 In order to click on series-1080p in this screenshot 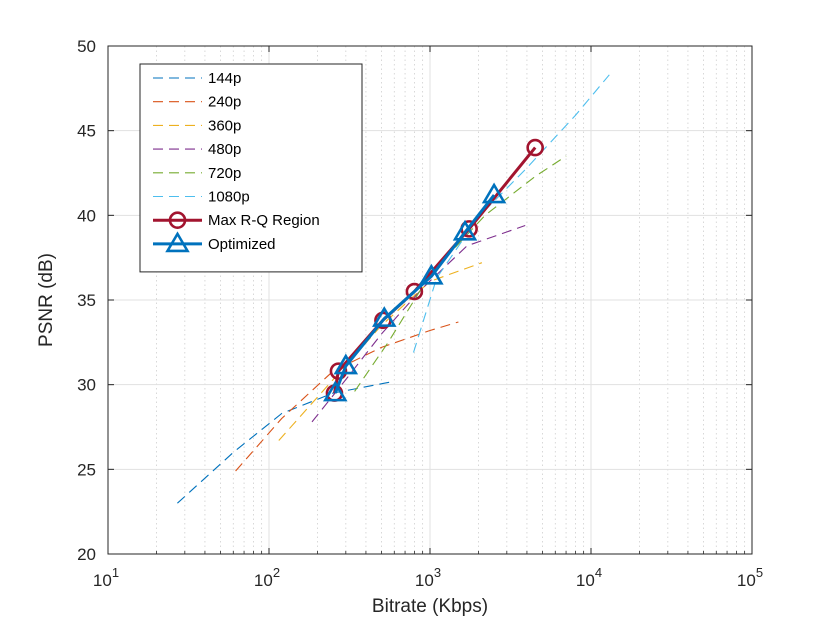, I will do `click(511, 213)`.